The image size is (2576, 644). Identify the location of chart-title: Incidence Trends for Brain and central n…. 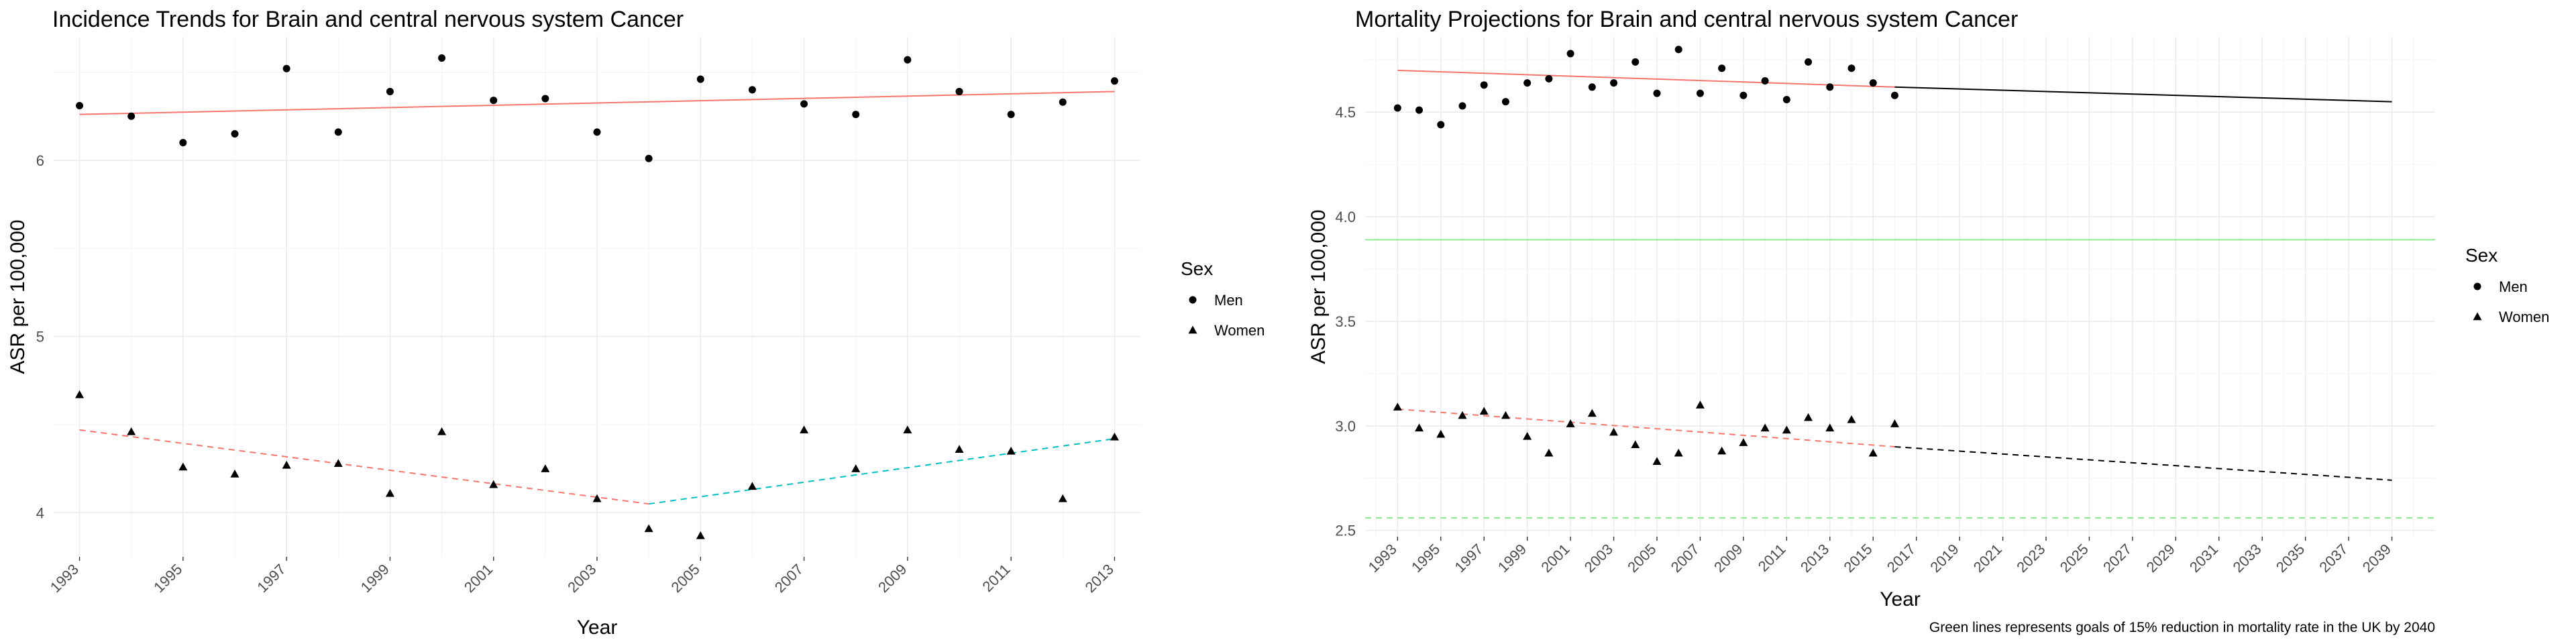
(368, 19).